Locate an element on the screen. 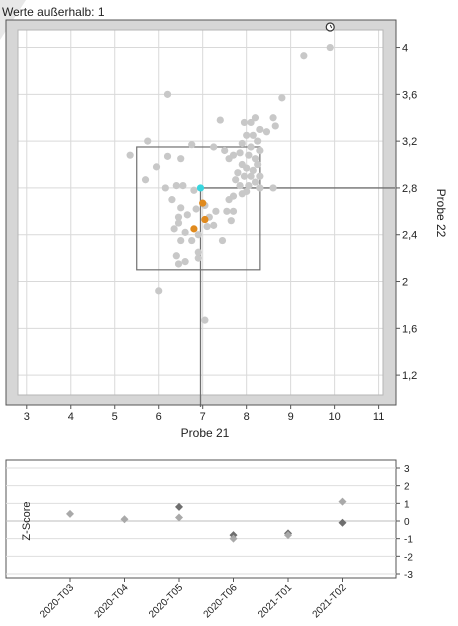 This screenshot has height=626, width=458. x-tick-label: 11 is located at coordinates (378, 417).